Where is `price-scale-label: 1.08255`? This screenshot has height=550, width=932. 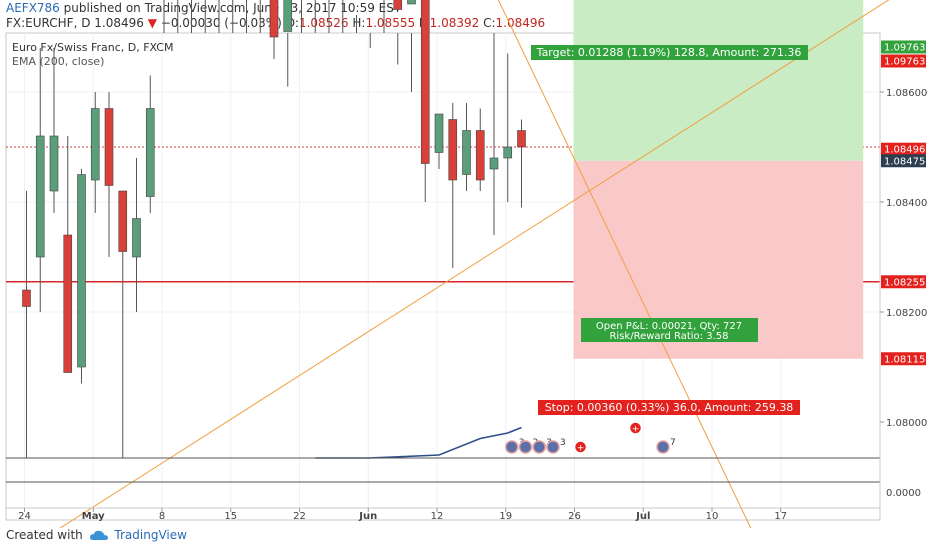 price-scale-label: 1.08255 is located at coordinates (903, 282).